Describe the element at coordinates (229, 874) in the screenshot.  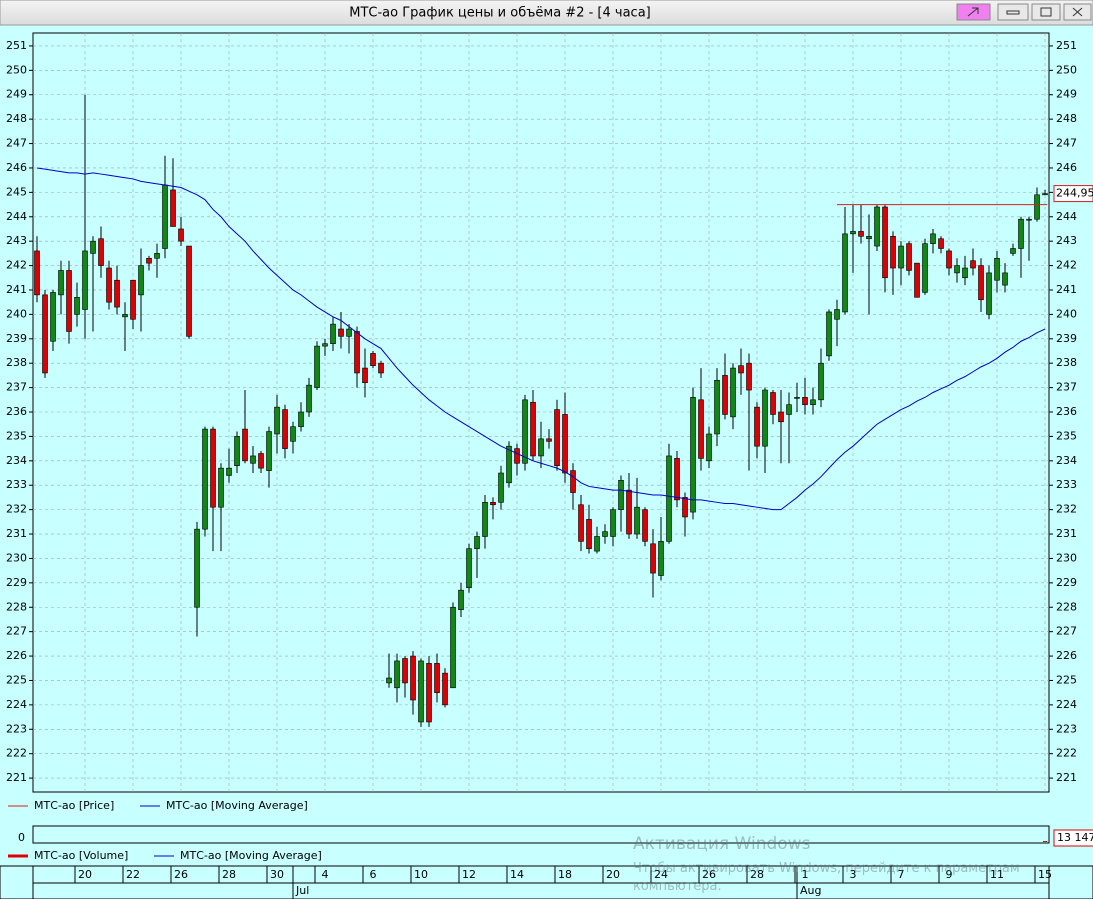
I see `x-tick-label: 28` at that location.